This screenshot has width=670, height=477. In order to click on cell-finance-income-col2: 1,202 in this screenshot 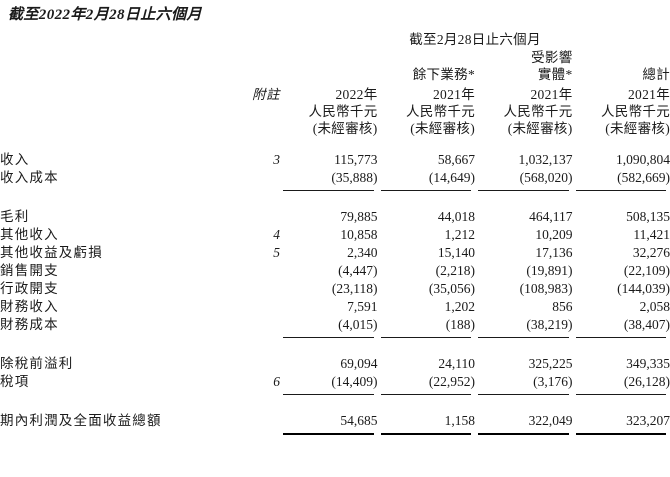, I will do `click(459, 306)`.